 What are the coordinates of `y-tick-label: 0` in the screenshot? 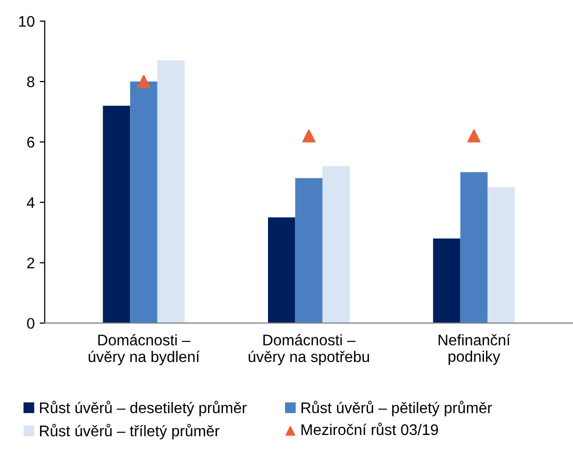 It's located at (30, 323).